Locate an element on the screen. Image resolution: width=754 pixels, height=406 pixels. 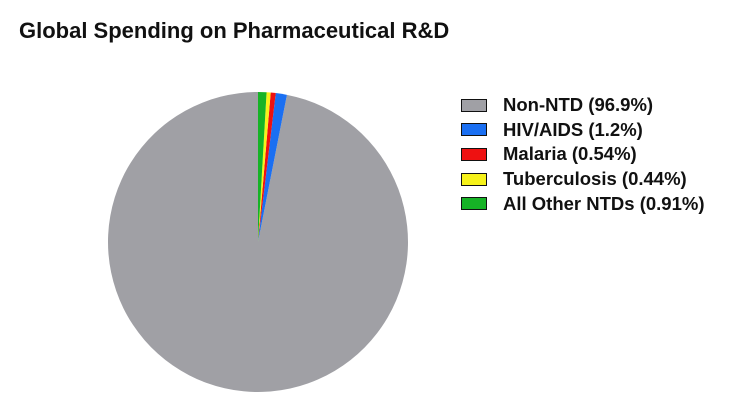
legend-label-all-other-ntds: All Other NTDs (0.91%) is located at coordinates (604, 203).